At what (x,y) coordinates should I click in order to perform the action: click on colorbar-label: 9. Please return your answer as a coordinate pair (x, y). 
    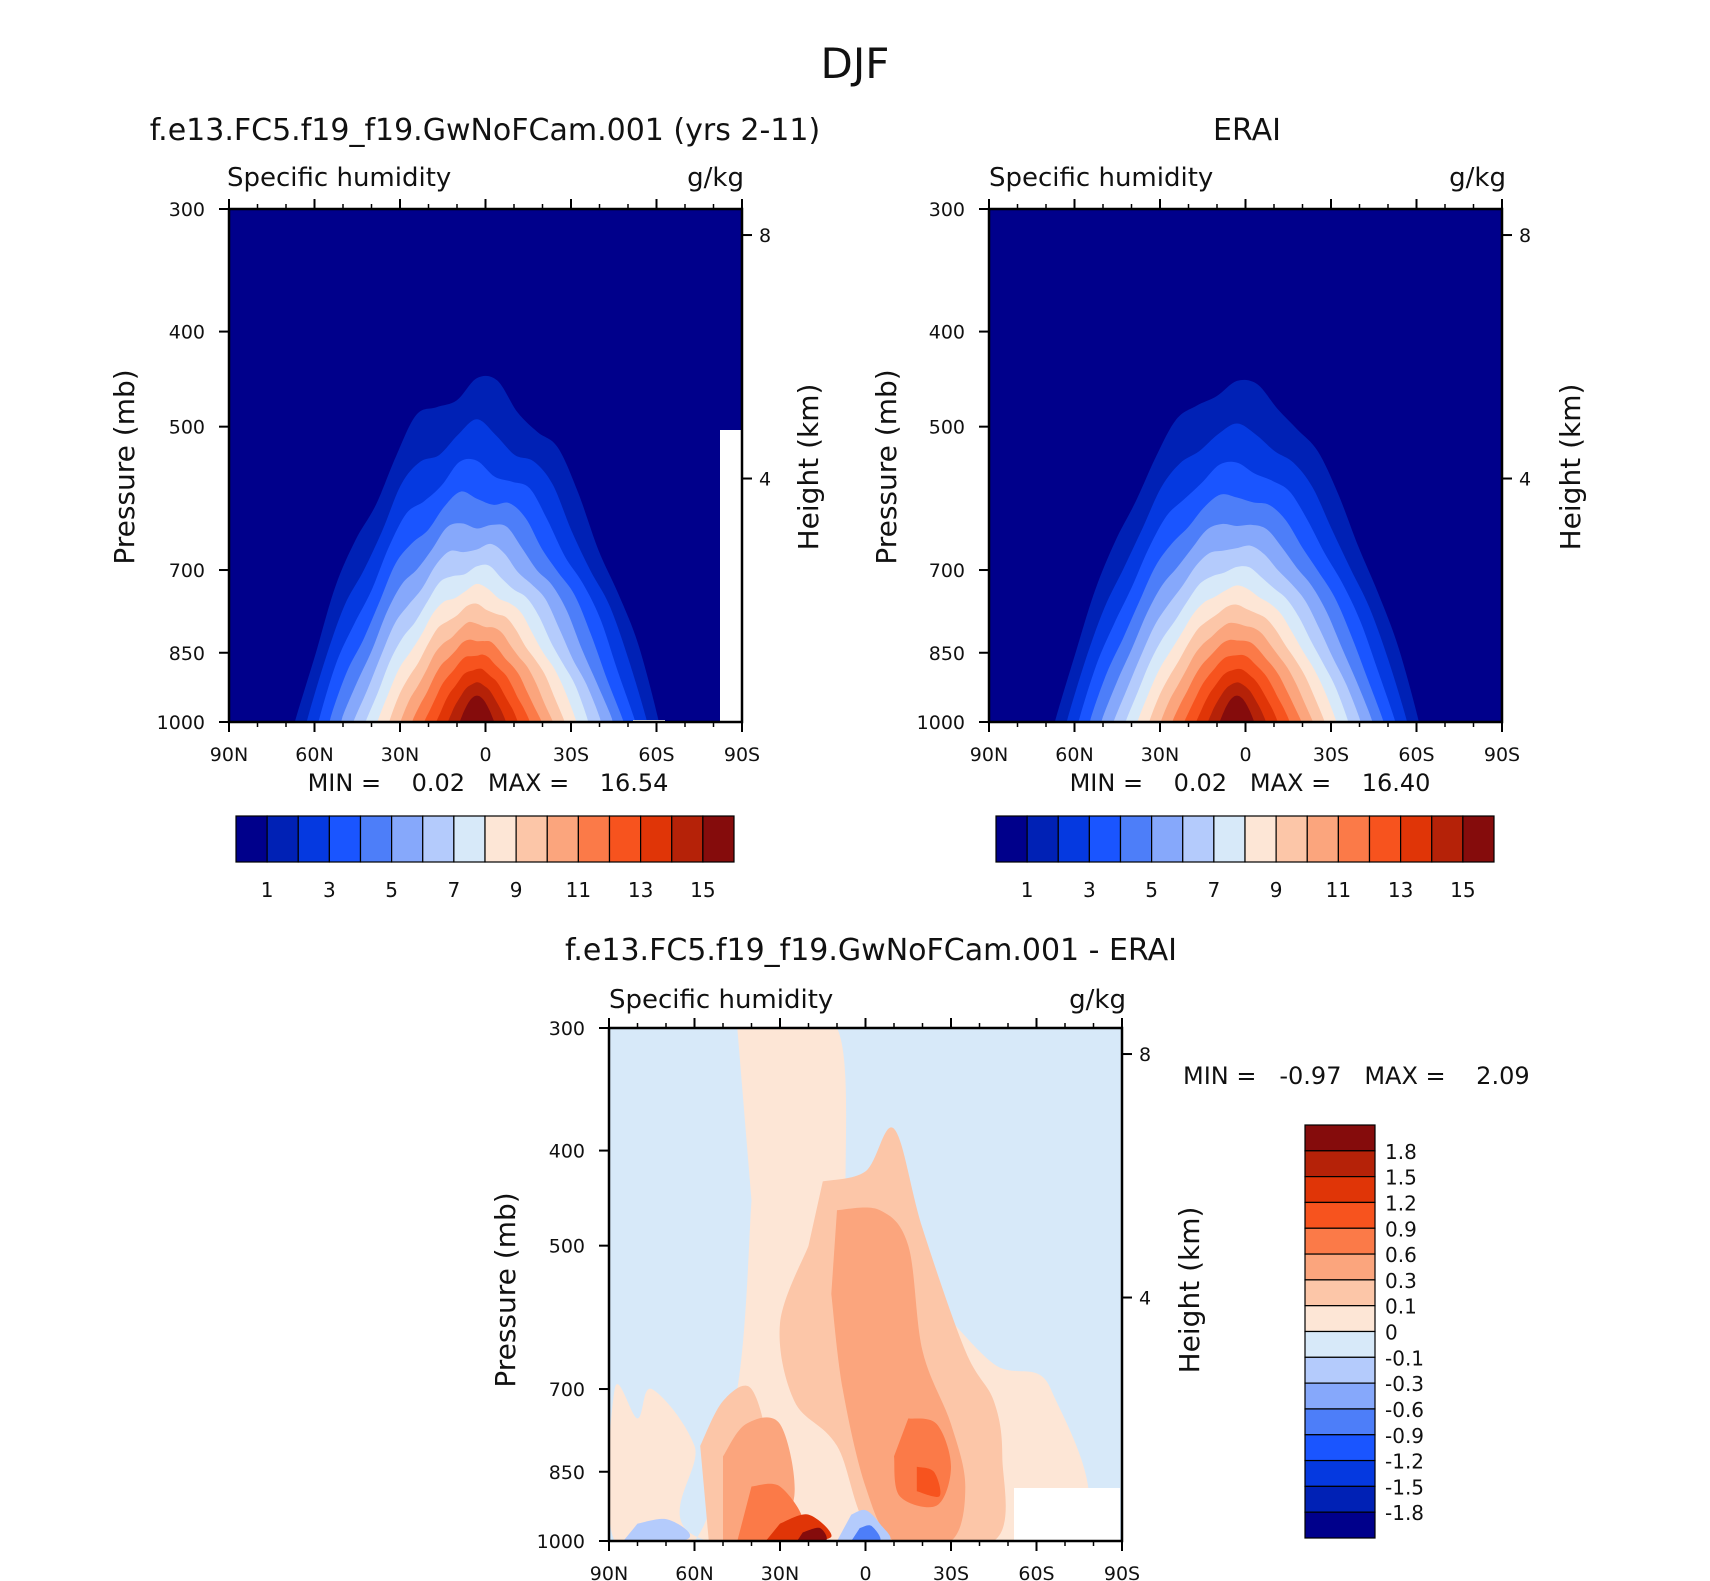
    Looking at the image, I should click on (516, 890).